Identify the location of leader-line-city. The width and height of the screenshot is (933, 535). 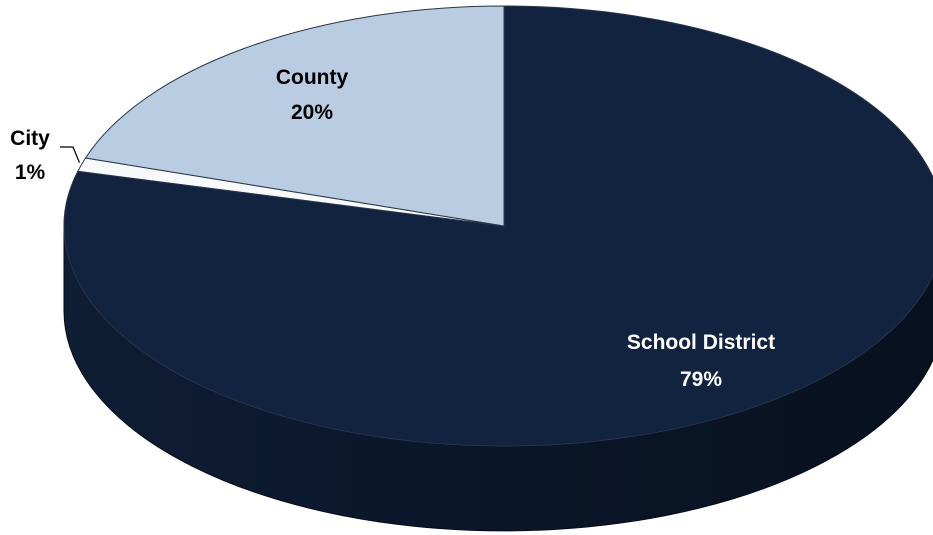
(70, 154).